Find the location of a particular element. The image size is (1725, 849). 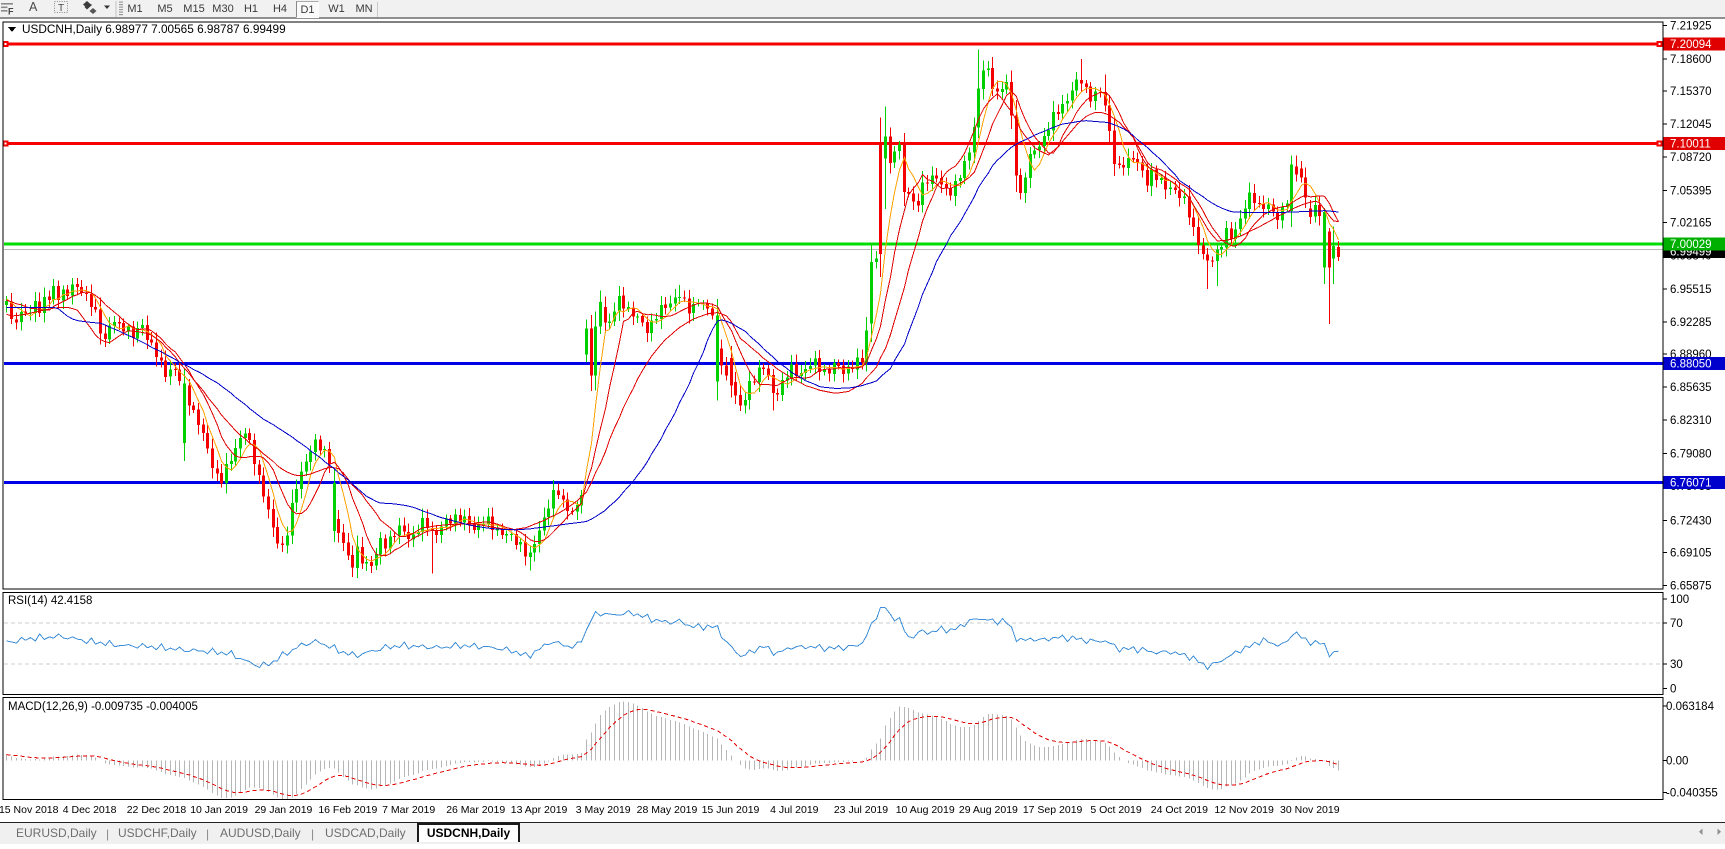

svg-text: 7.10011 is located at coordinates (1690, 145).